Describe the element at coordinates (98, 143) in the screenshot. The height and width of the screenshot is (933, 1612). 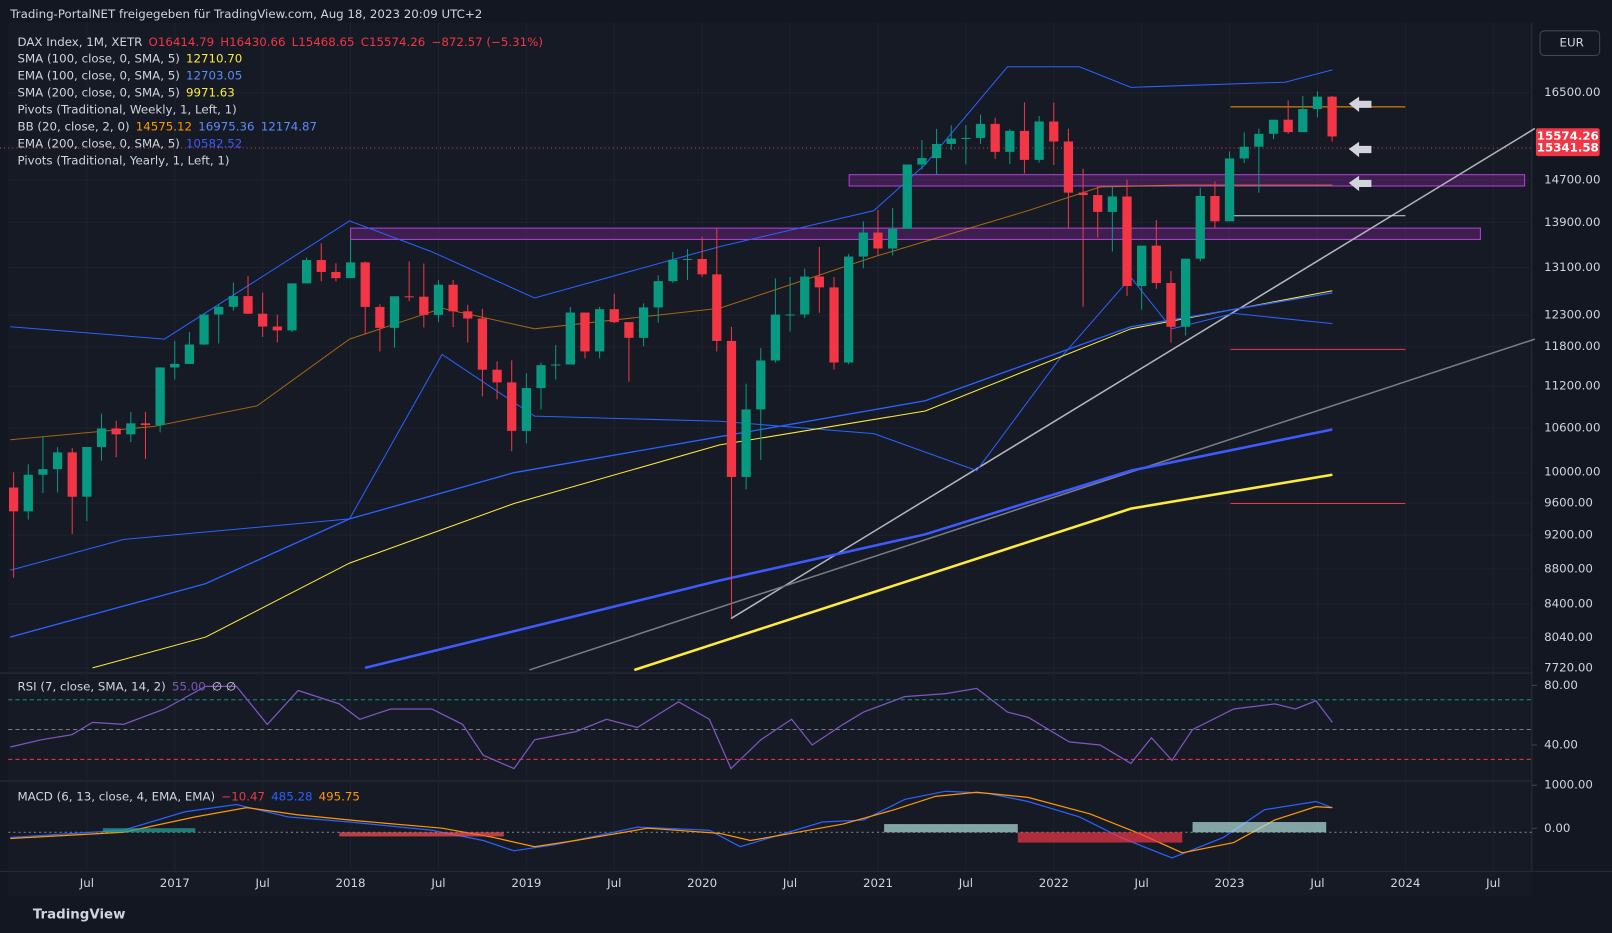
I see `indicator-name: EMA (200, close, 0, SMA, 5)` at that location.